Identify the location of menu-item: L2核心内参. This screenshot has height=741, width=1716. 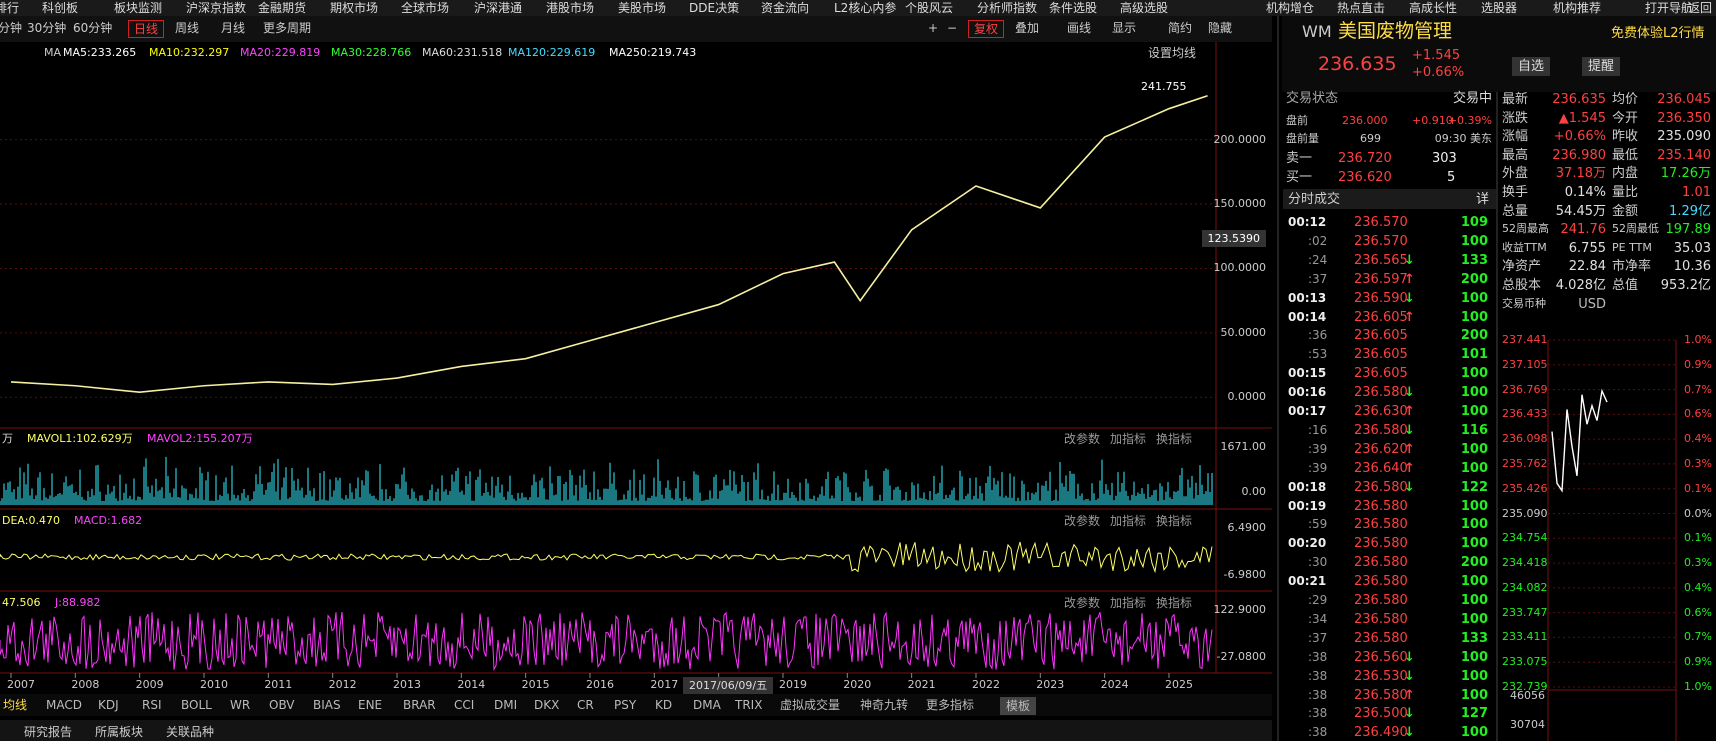
(865, 8).